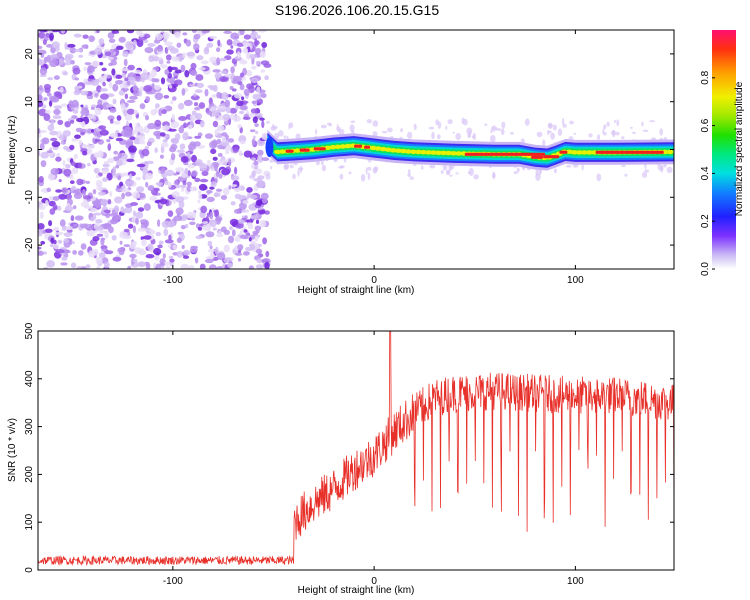 This screenshot has width=750, height=600. Describe the element at coordinates (358, 146) in the screenshot. I see `ridge-peak` at that location.